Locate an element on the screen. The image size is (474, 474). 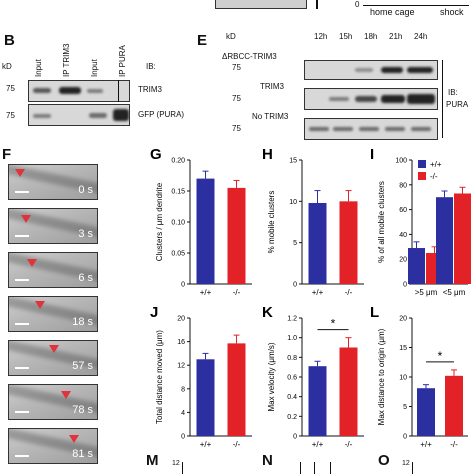
panel-e-row-2-name: TRIM3 is located at coordinates (272, 86).